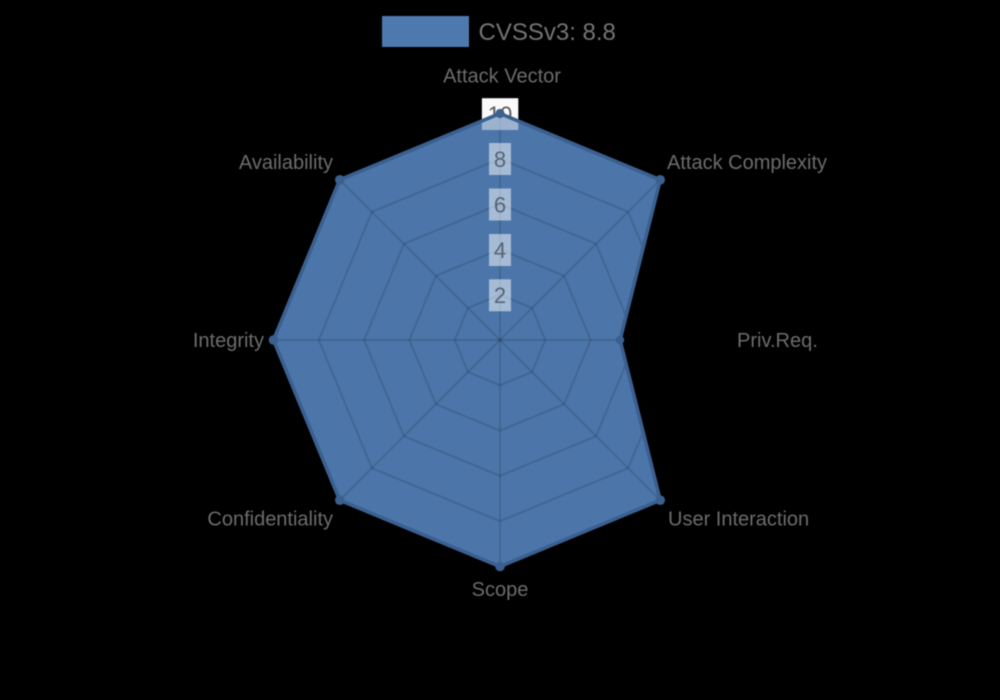  I want to click on svg-text: 2, so click(500, 295).